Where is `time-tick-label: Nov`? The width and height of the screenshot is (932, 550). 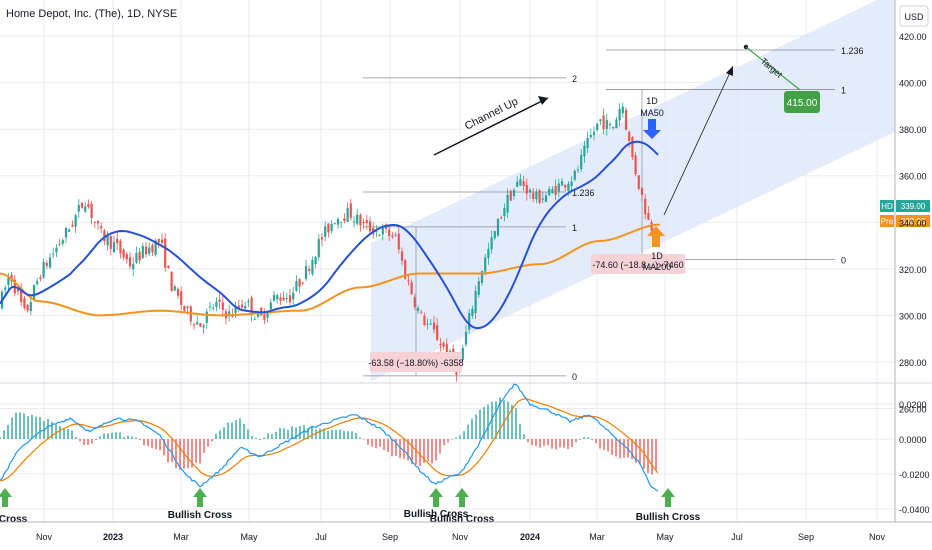
time-tick-label: Nov is located at coordinates (460, 537).